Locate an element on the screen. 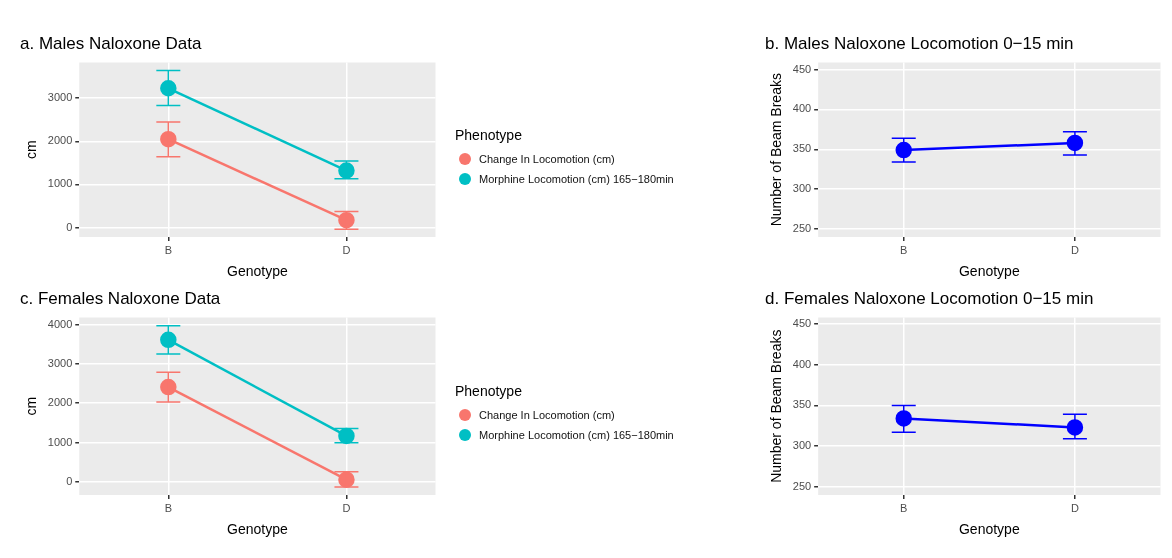  y-tick-label: 4000 is located at coordinates (60, 323).